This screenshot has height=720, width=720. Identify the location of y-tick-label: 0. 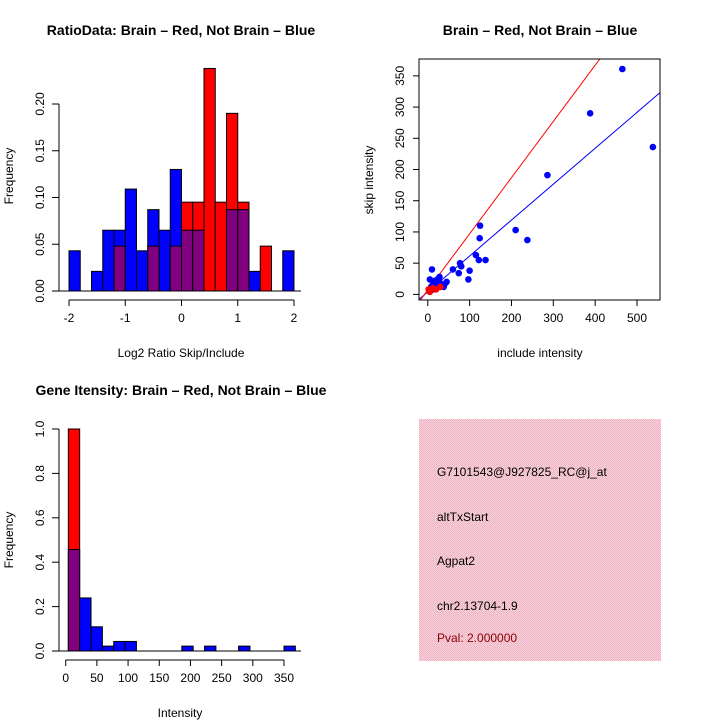
(400, 294).